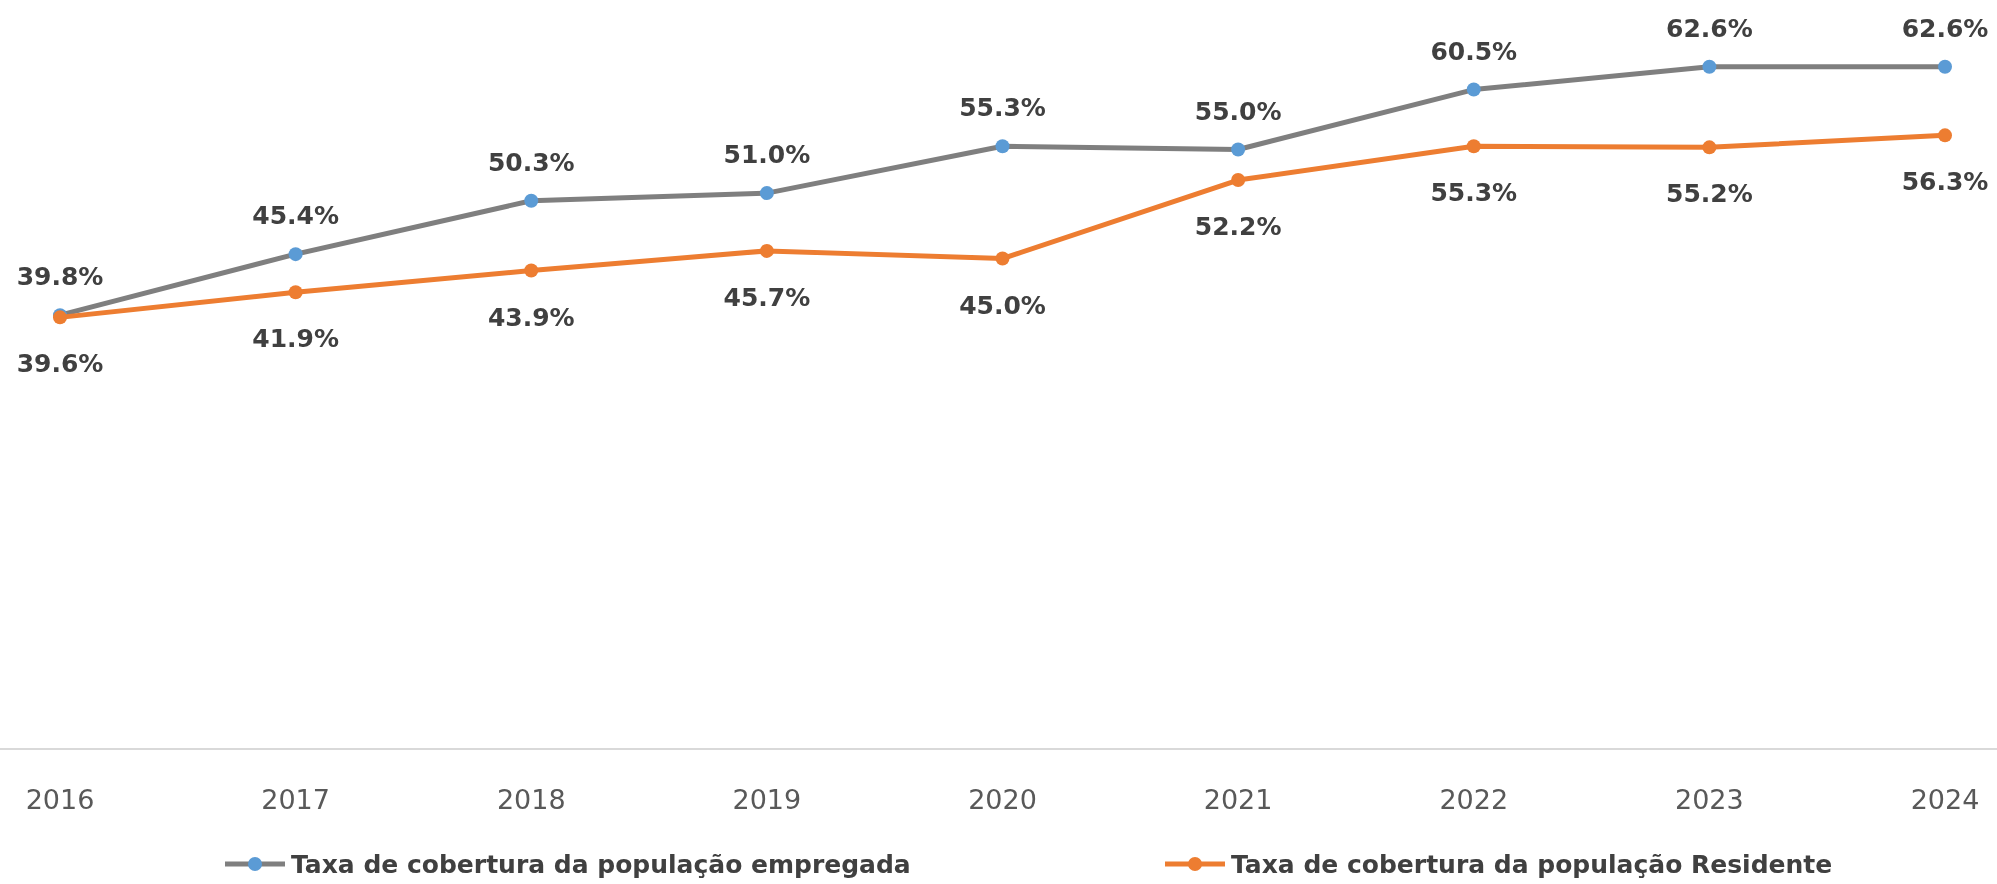 The width and height of the screenshot is (1997, 884). I want to click on data-label: 39.8%, so click(60, 277).